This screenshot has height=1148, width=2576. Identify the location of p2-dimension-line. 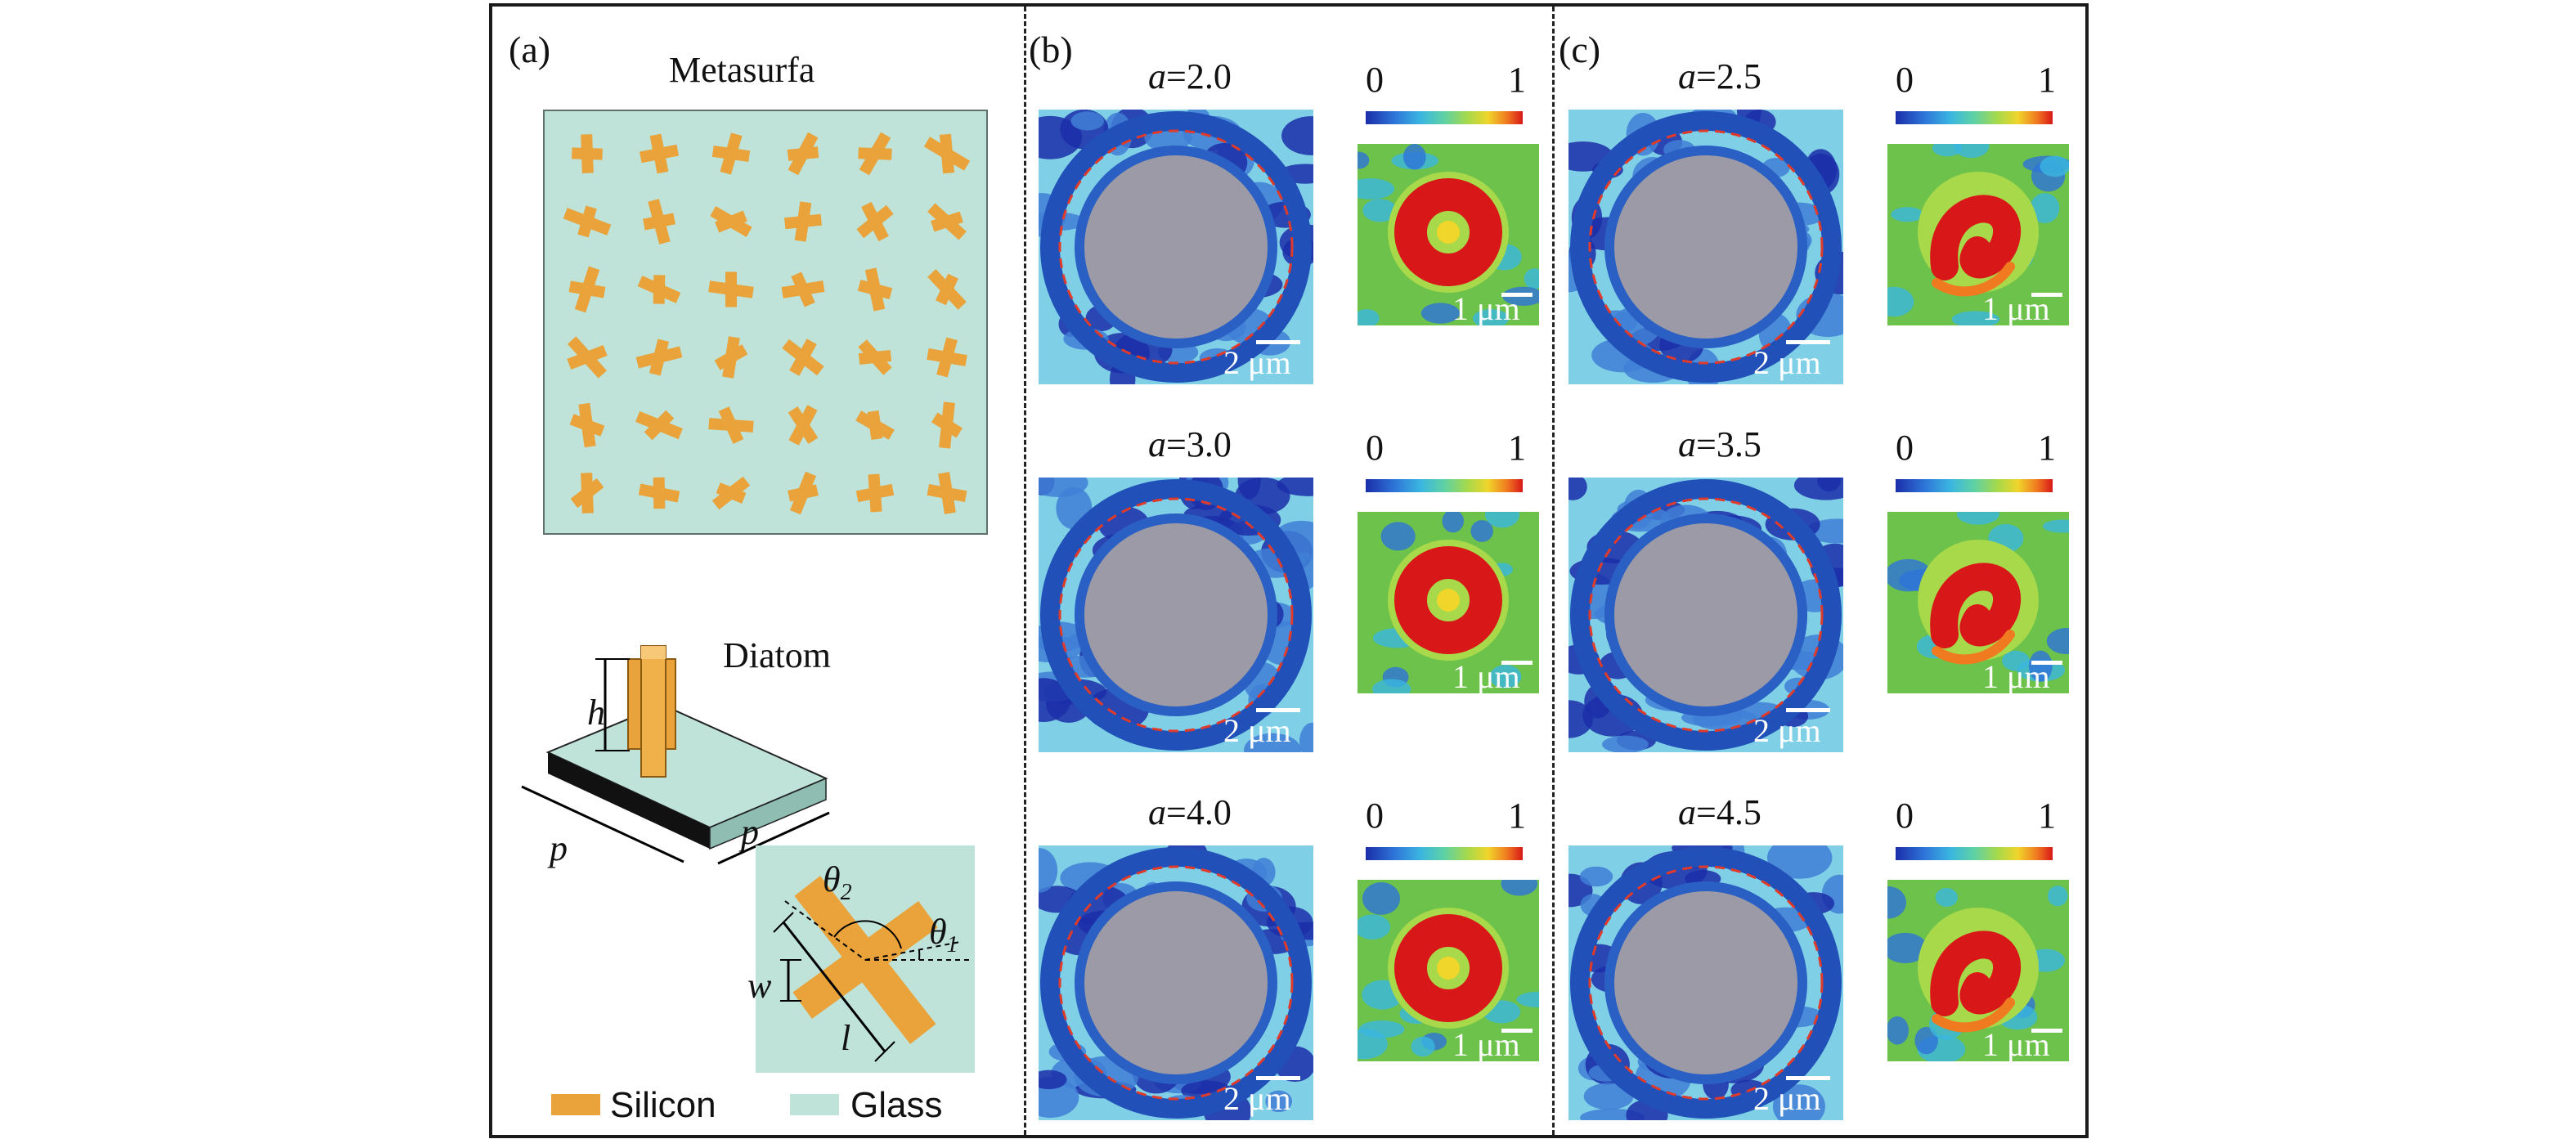
(773, 838).